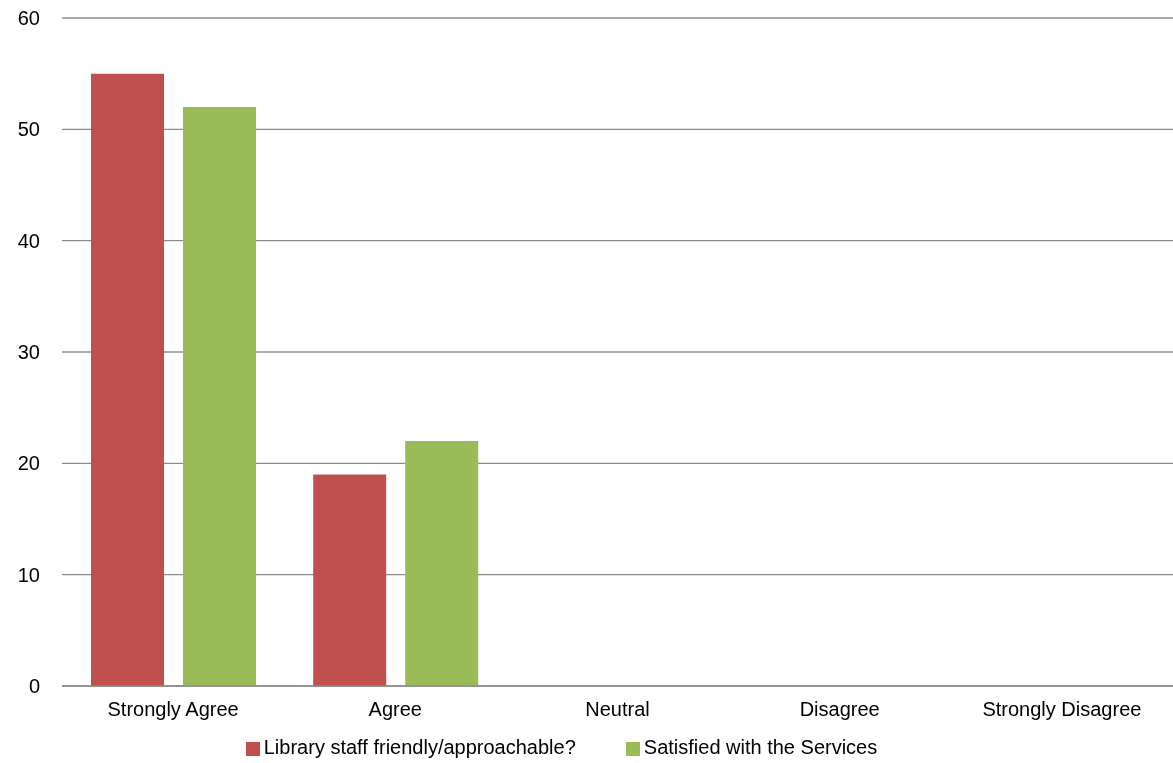 This screenshot has height=763, width=1173. Describe the element at coordinates (28, 463) in the screenshot. I see `y-tick-label: 20` at that location.